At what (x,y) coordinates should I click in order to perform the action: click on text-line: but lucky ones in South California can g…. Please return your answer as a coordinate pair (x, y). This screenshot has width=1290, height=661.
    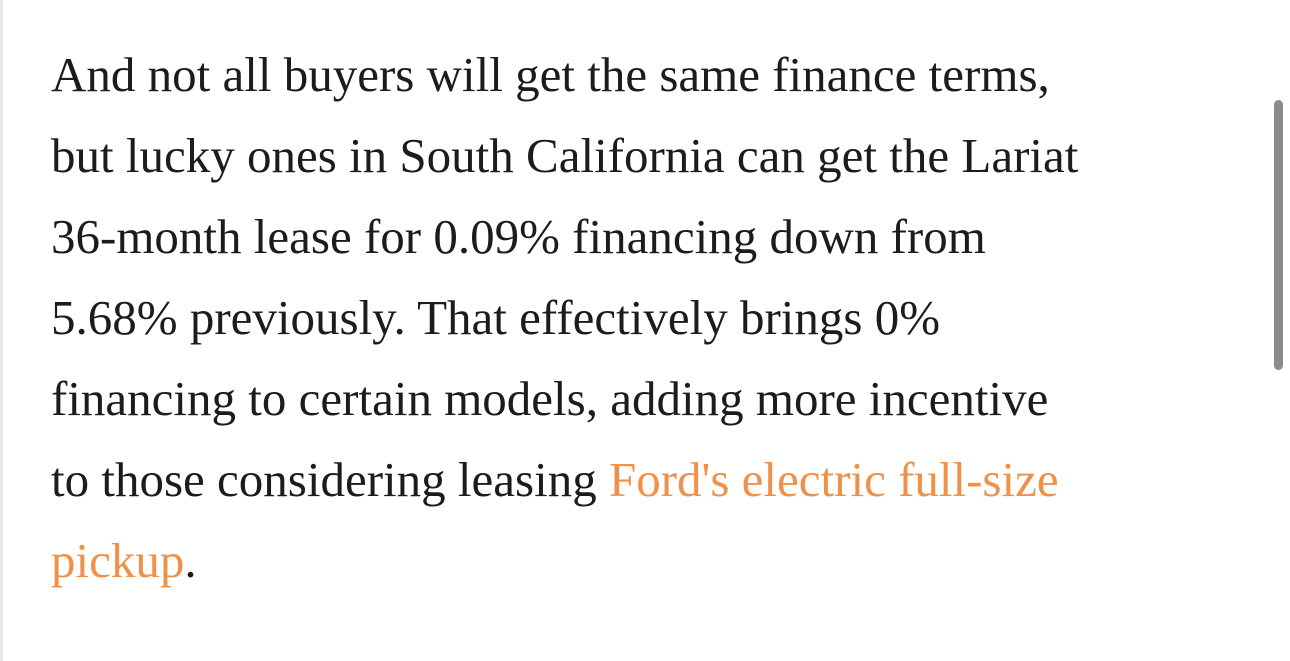
    Looking at the image, I should click on (565, 155).